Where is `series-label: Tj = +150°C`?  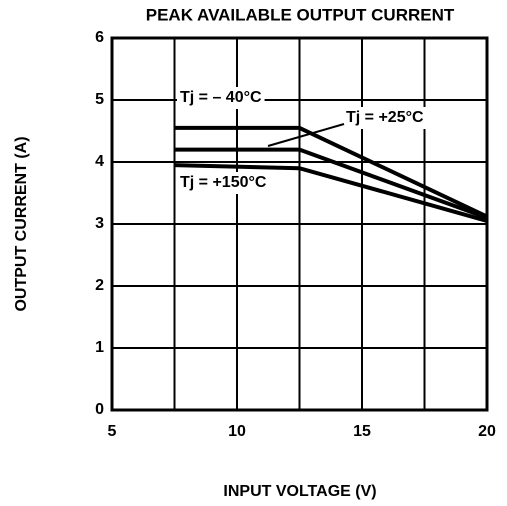
series-label: Tj = +150°C is located at coordinates (223, 182).